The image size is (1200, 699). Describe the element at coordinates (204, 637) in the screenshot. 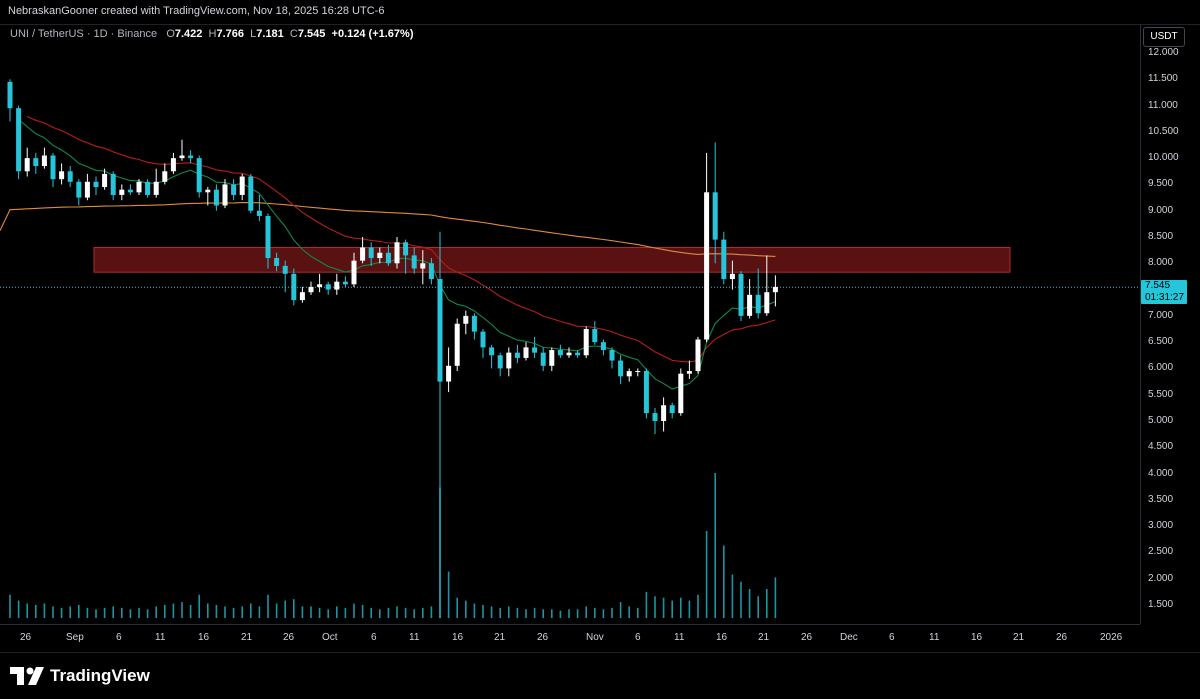

I see `time-tick-label: 16` at that location.